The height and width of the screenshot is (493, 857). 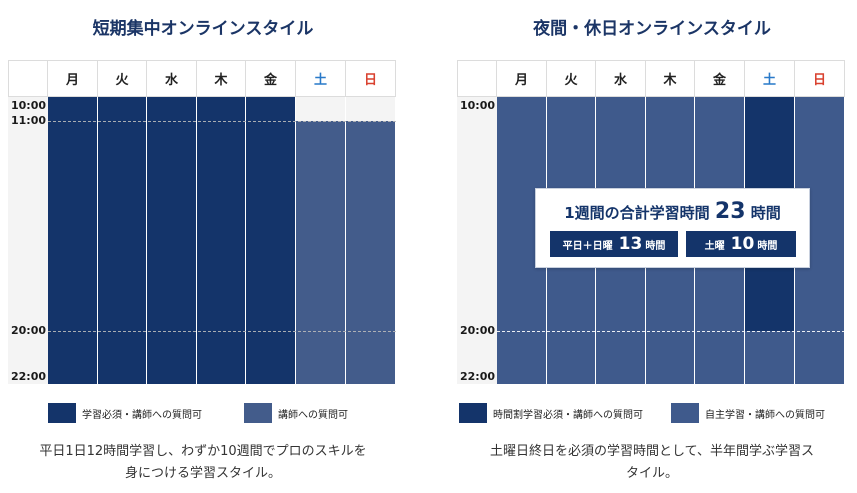 I want to click on day-column-sun, so click(x=371, y=240).